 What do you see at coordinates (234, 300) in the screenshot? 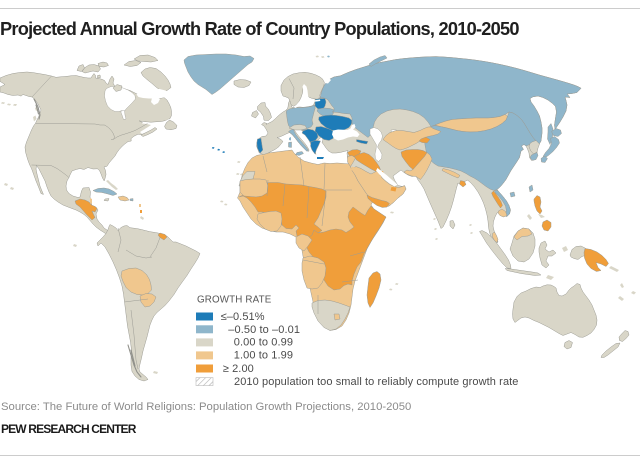
I see `svg-text: GROWTH RATE` at bounding box center [234, 300].